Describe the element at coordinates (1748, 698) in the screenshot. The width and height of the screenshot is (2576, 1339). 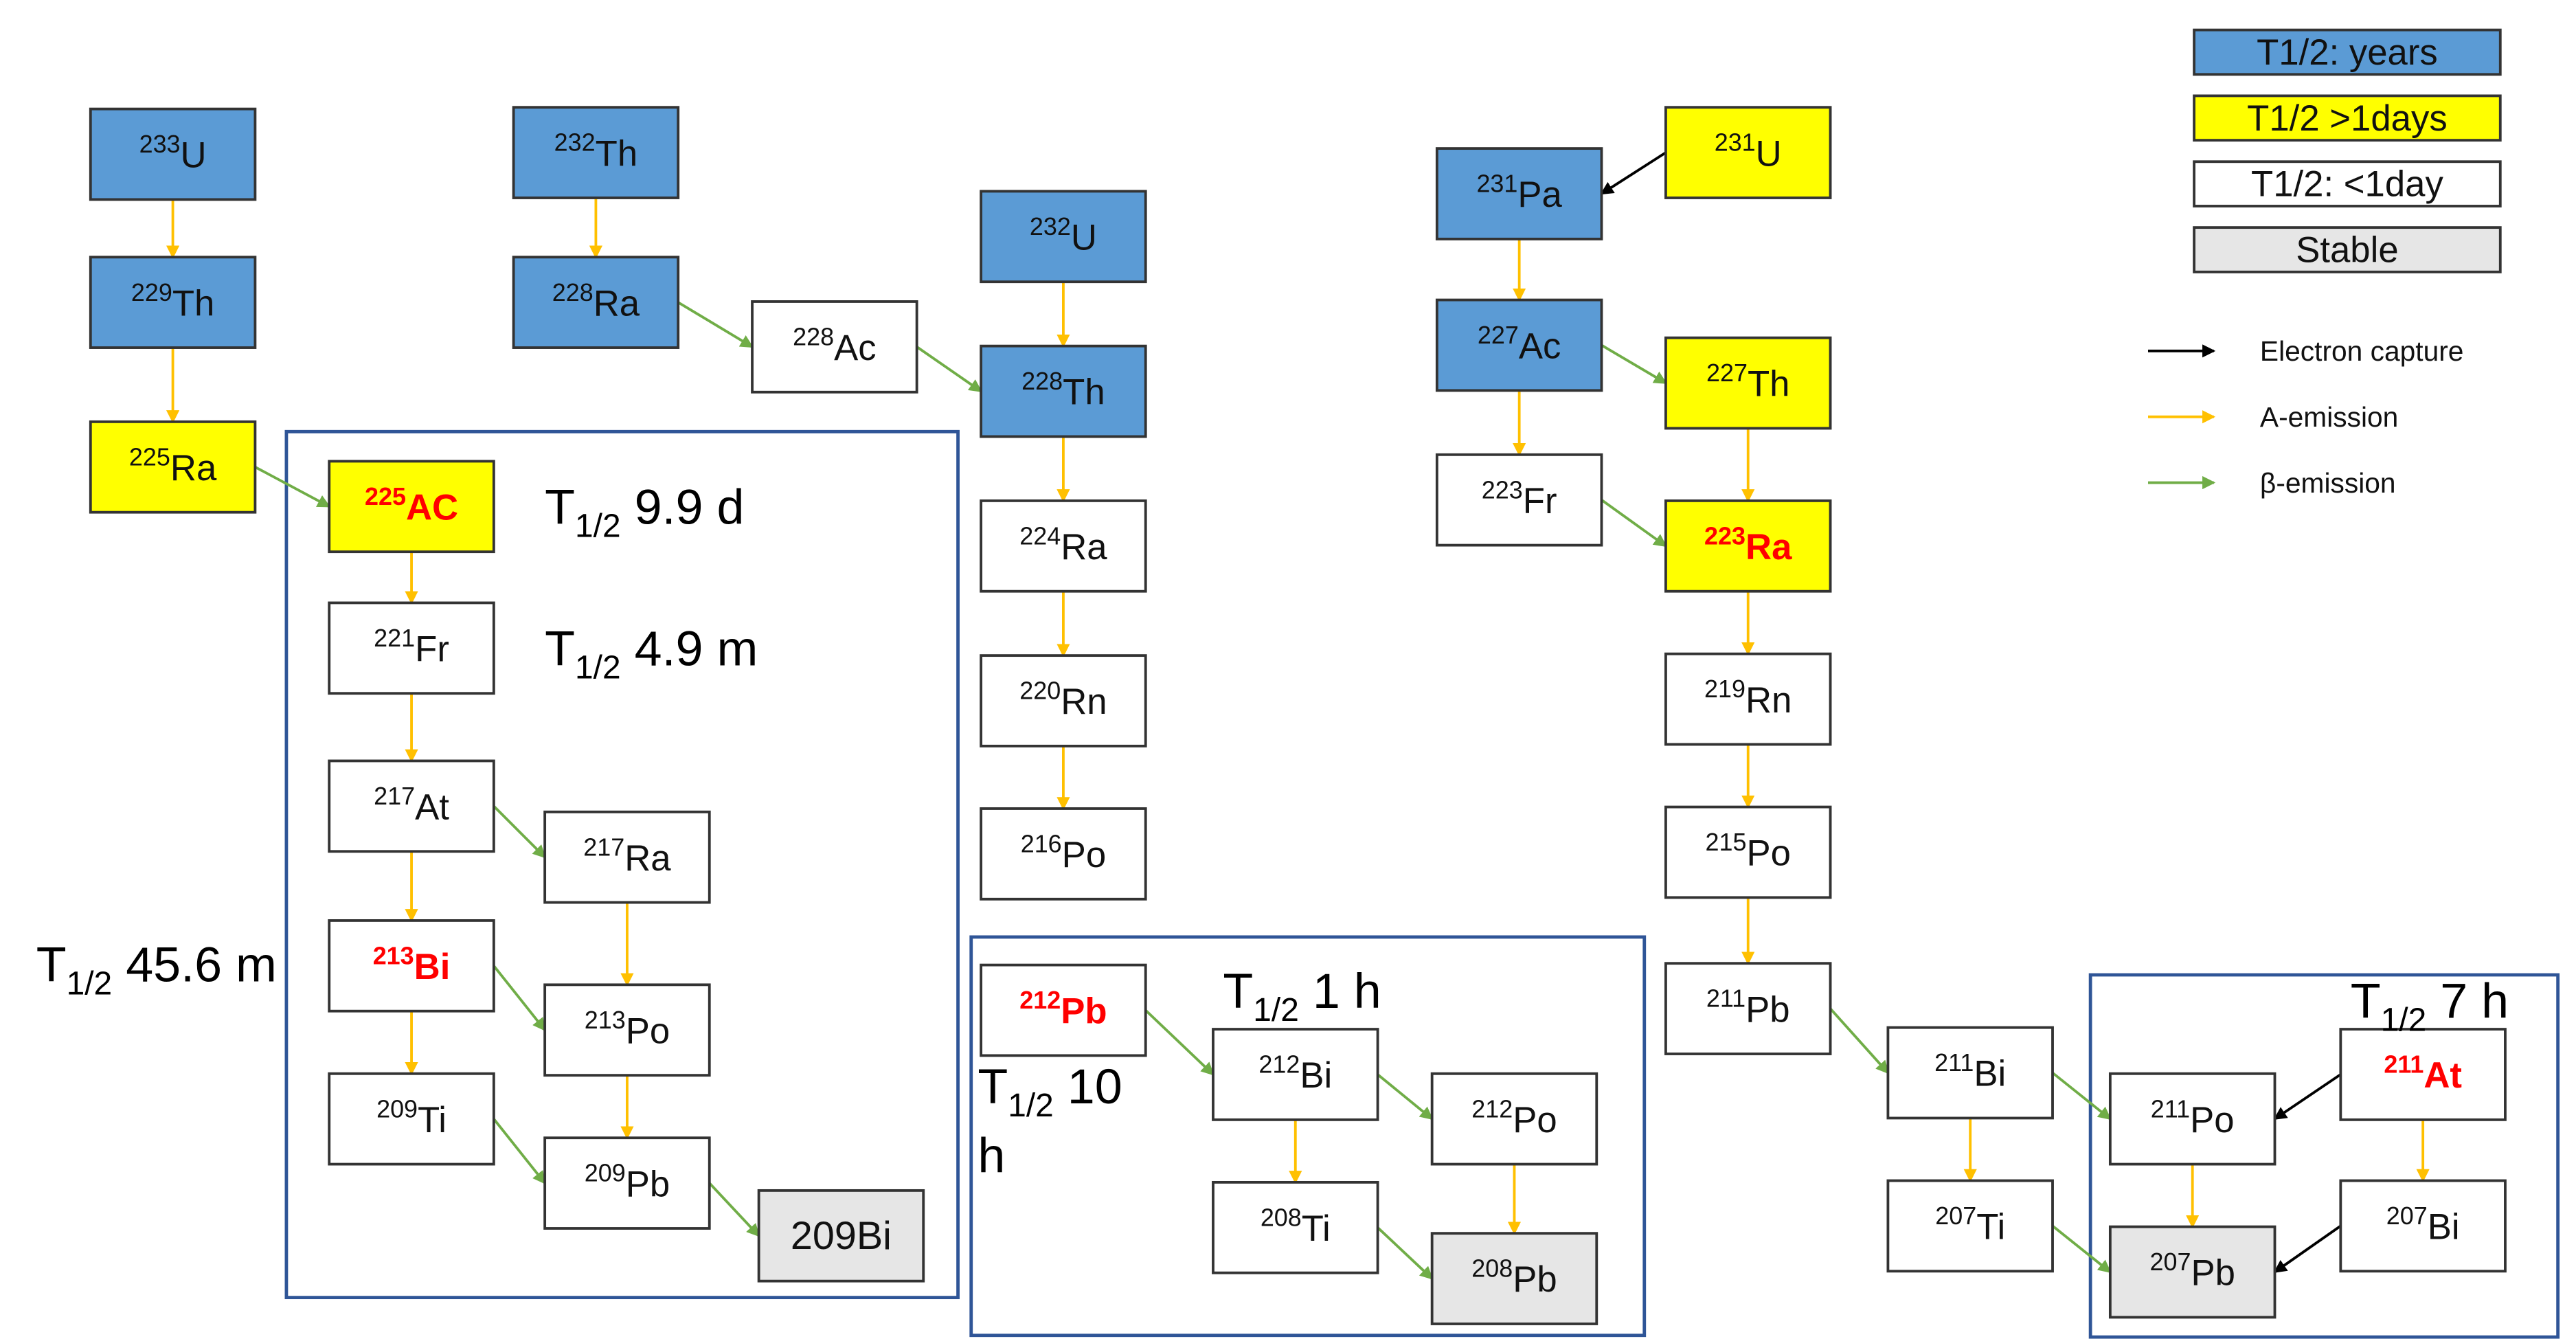
I see `nuclide-label: 219Rn` at that location.